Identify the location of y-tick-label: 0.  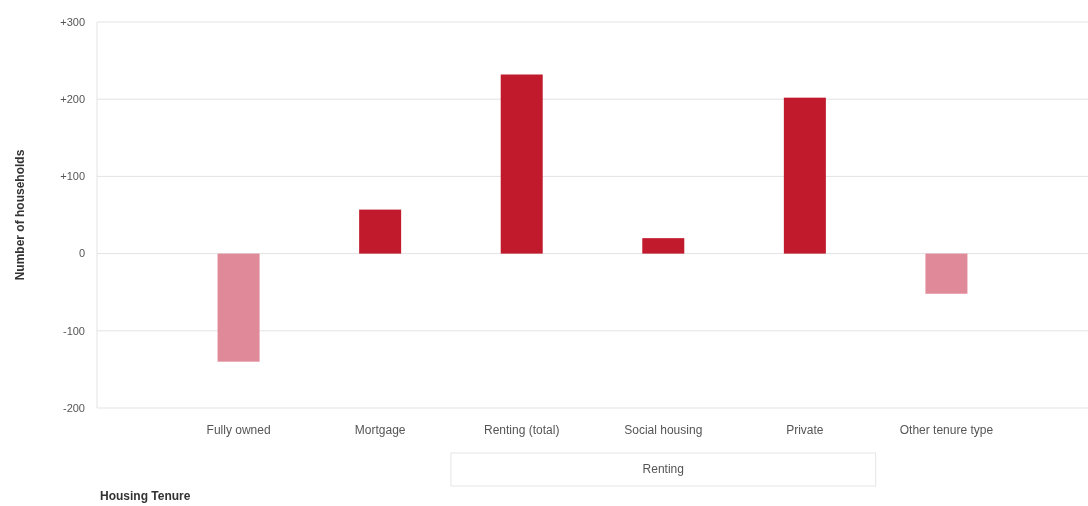
(81, 253).